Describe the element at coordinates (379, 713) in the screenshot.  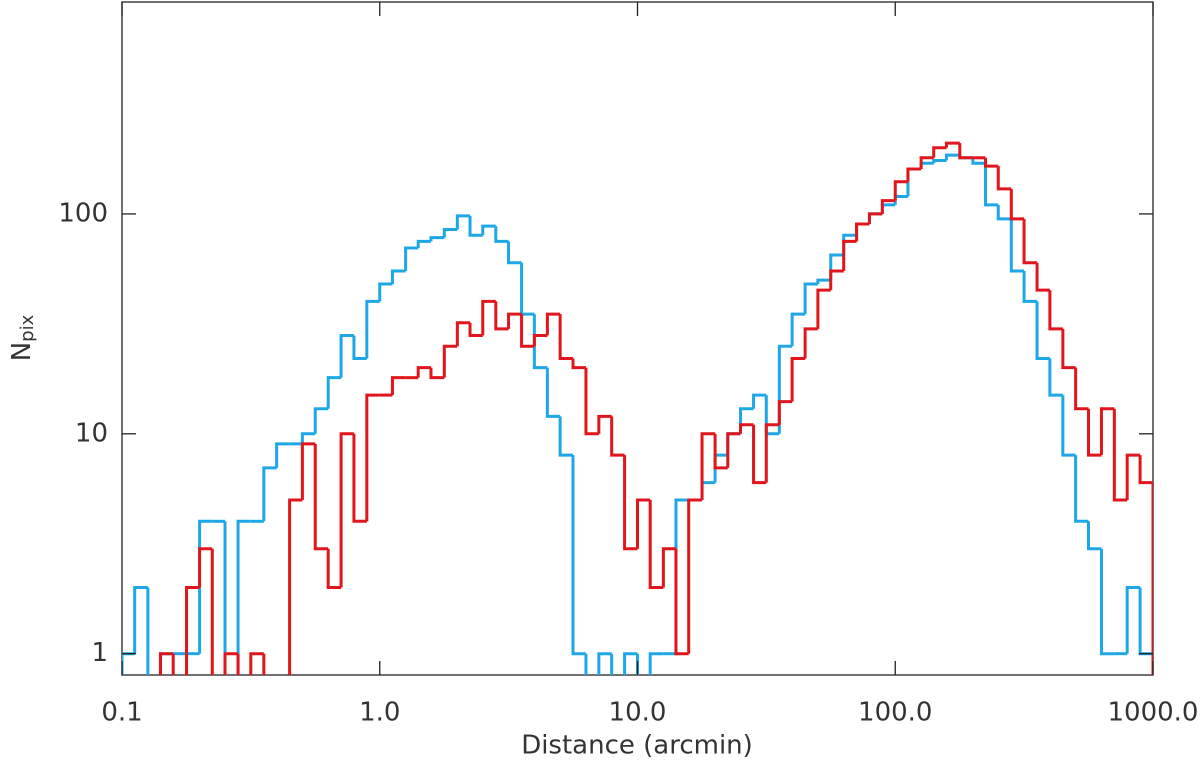
I see `x-tick-label: 1.0` at that location.